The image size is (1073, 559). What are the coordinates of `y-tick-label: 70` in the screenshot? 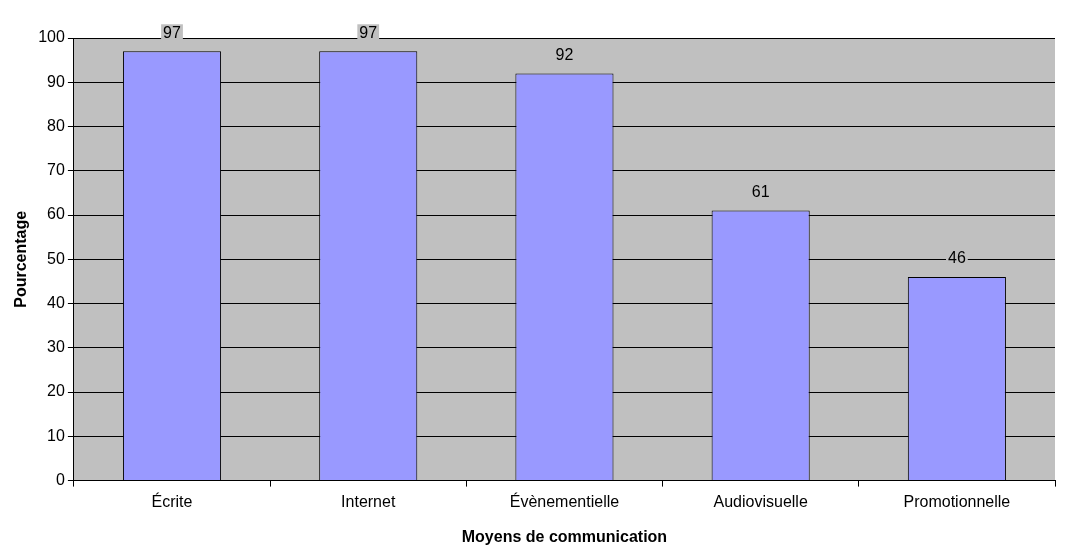 It's located at (56, 170).